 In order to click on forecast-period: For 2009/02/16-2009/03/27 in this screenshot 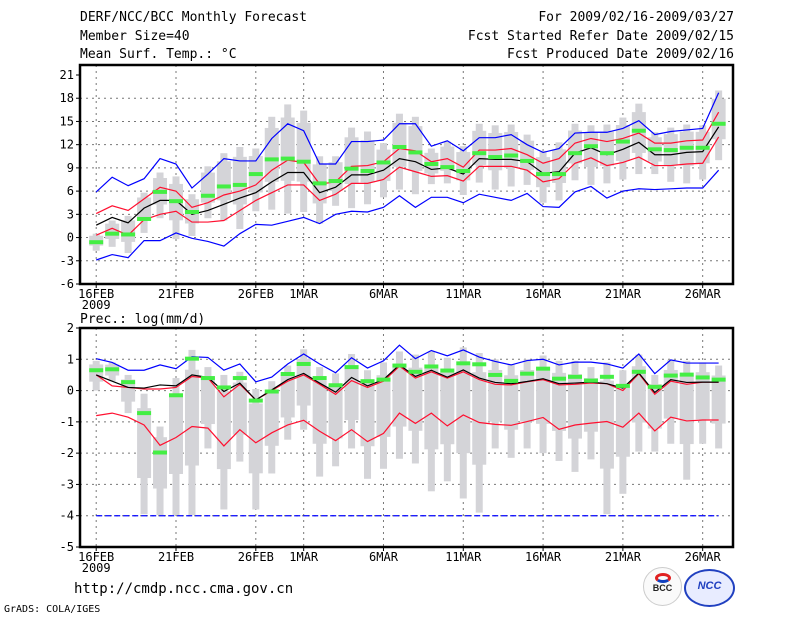, I will do `click(636, 17)`.